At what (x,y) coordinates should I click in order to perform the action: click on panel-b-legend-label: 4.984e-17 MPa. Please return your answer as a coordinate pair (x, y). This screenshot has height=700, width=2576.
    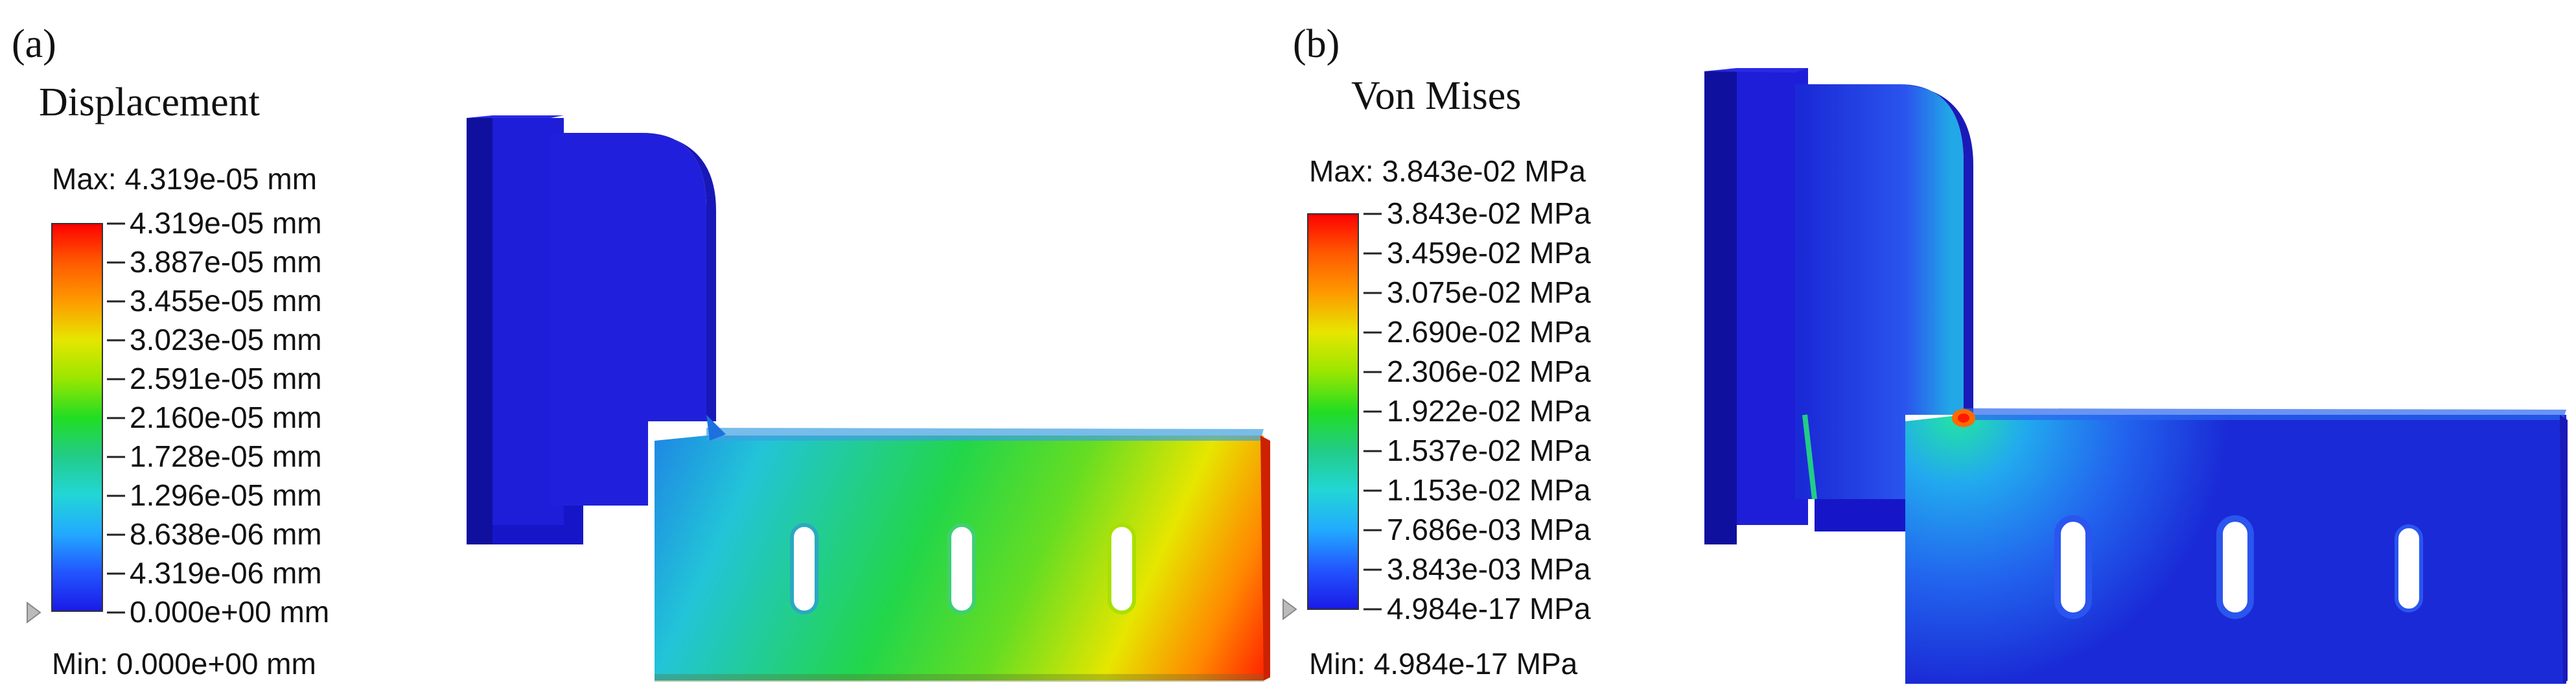
    Looking at the image, I should click on (1489, 608).